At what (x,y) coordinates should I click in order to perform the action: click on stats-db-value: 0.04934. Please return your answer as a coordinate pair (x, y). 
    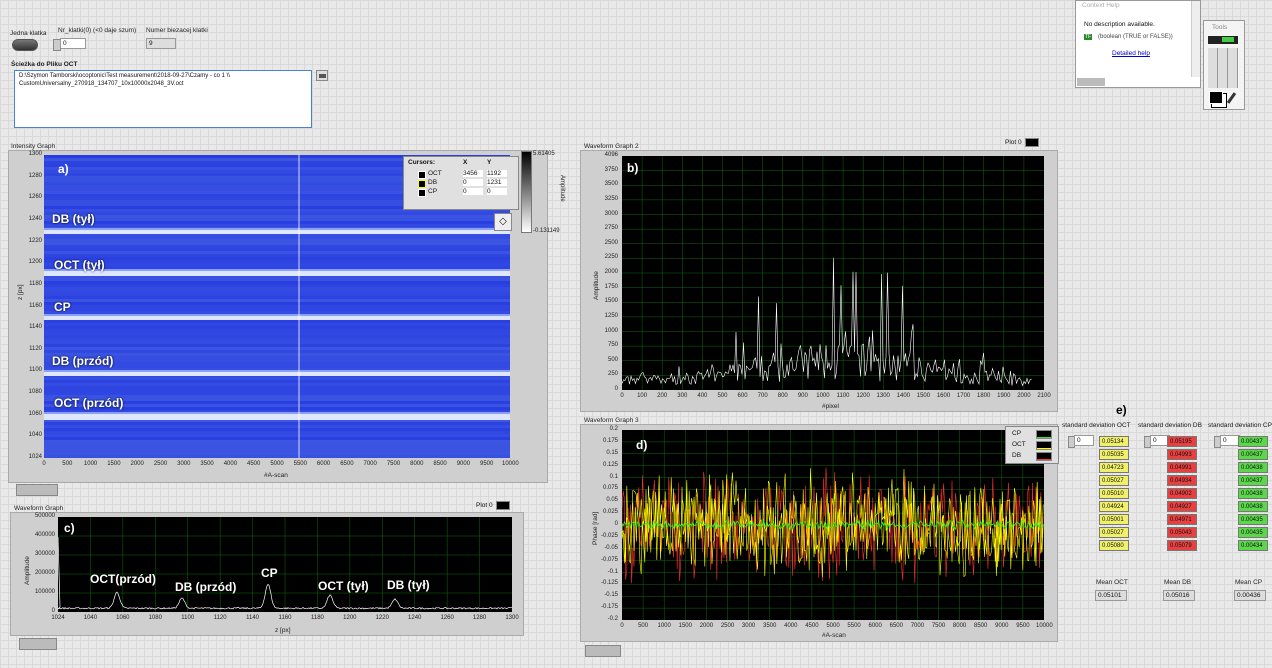
    Looking at the image, I should click on (1182, 480).